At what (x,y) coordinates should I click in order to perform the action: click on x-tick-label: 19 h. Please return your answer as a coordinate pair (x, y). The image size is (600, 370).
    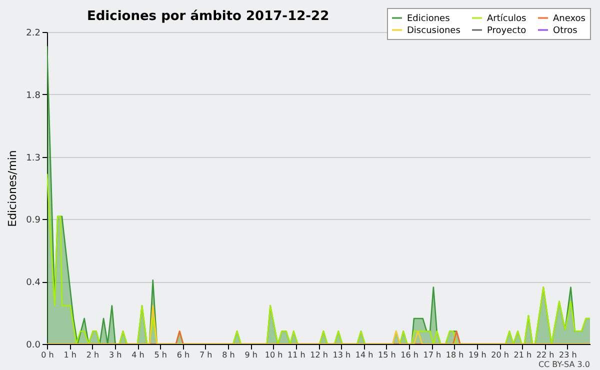
    Looking at the image, I should click on (477, 355).